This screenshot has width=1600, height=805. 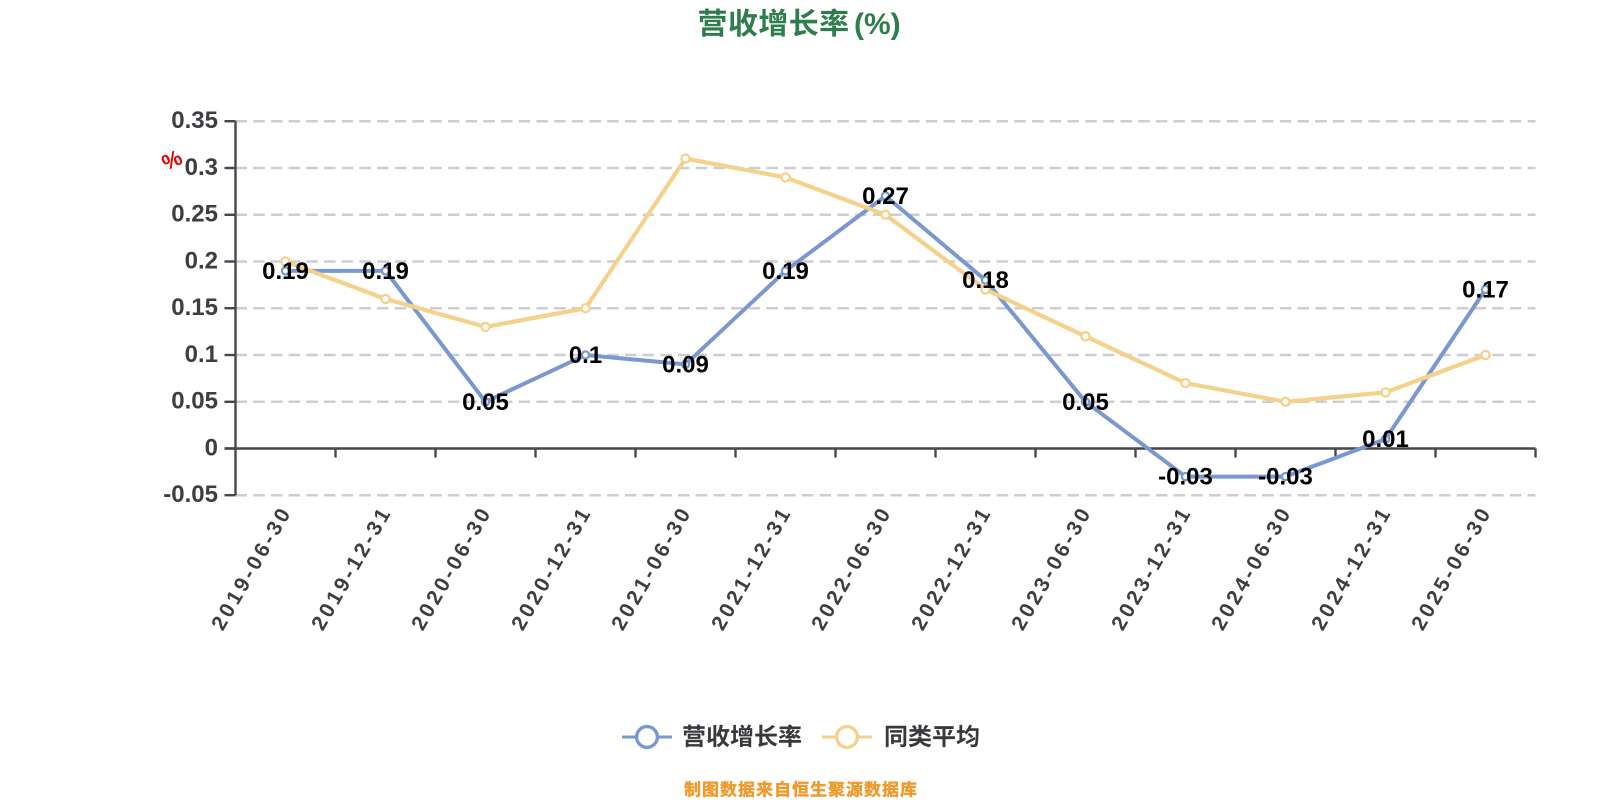 What do you see at coordinates (194, 214) in the screenshot?
I see `svg-text: 0.25` at bounding box center [194, 214].